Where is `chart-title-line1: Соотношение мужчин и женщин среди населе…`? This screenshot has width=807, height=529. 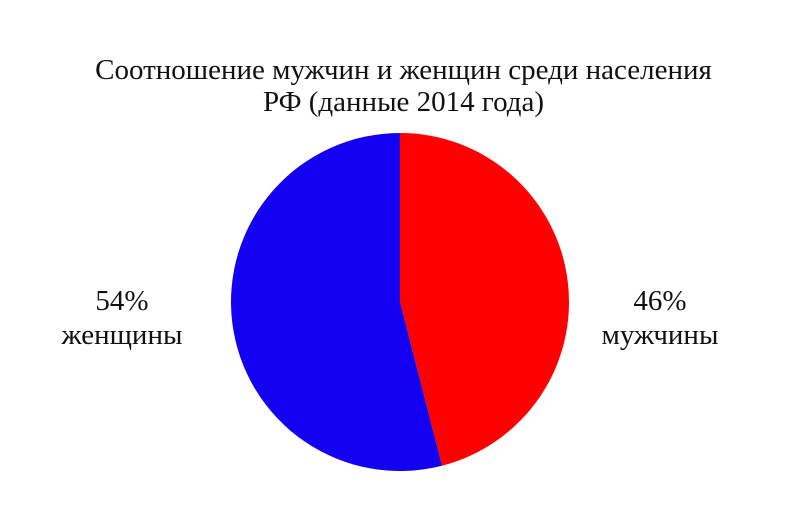
chart-title-line1: Соотношение мужчин и женщин среди населе… is located at coordinates (403, 70).